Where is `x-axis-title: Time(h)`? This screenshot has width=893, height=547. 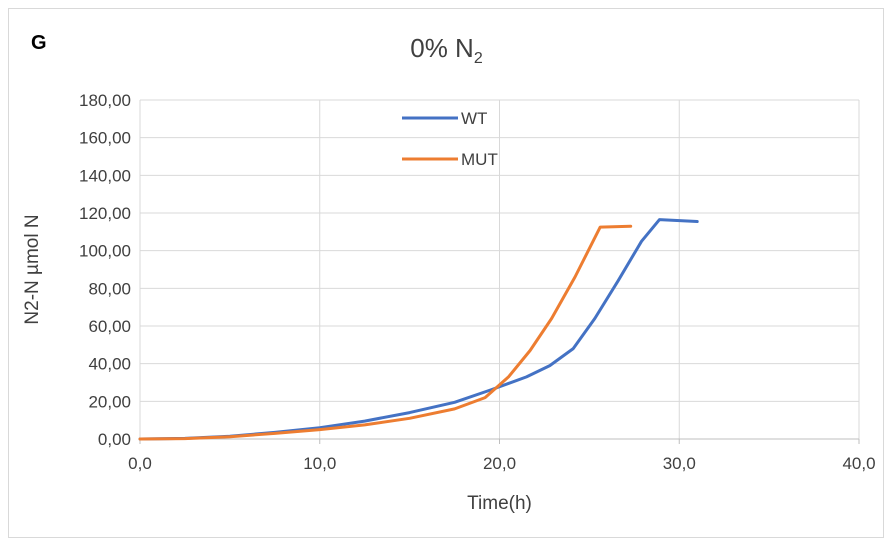 x-axis-title: Time(h) is located at coordinates (499, 503).